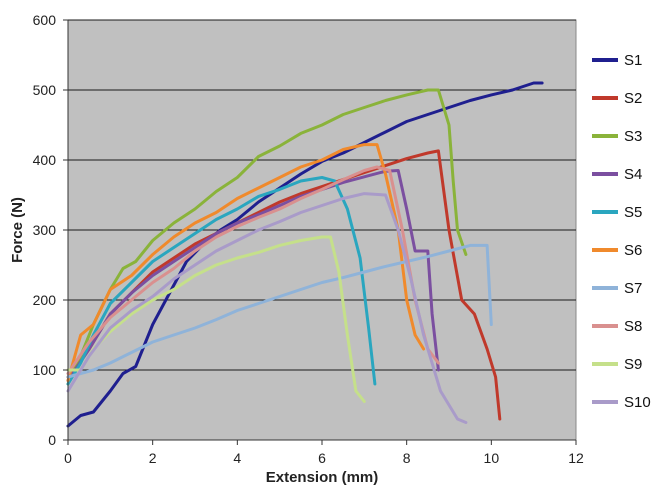 Image resolution: width=659 pixels, height=498 pixels. What do you see at coordinates (492, 458) in the screenshot?
I see `x-tick-label: 10` at bounding box center [492, 458].